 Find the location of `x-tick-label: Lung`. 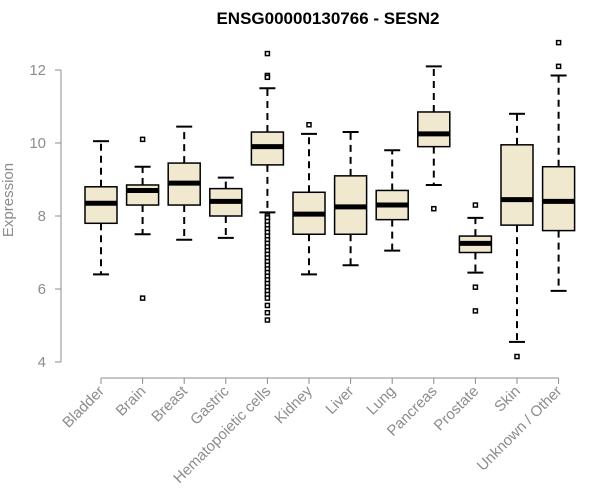

x-tick-label: Lung is located at coordinates (381, 401).